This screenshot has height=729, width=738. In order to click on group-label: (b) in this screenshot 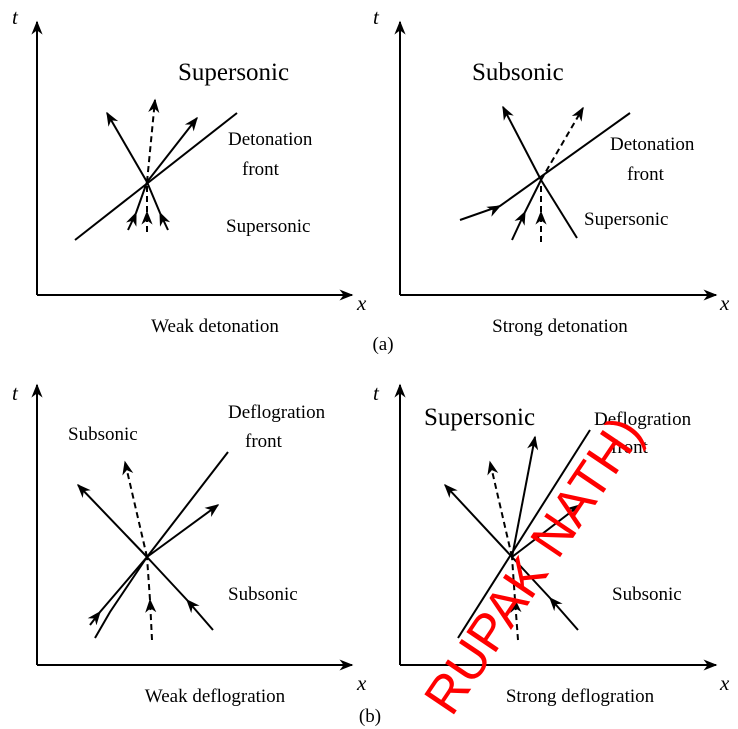, I will do `click(370, 716)`.